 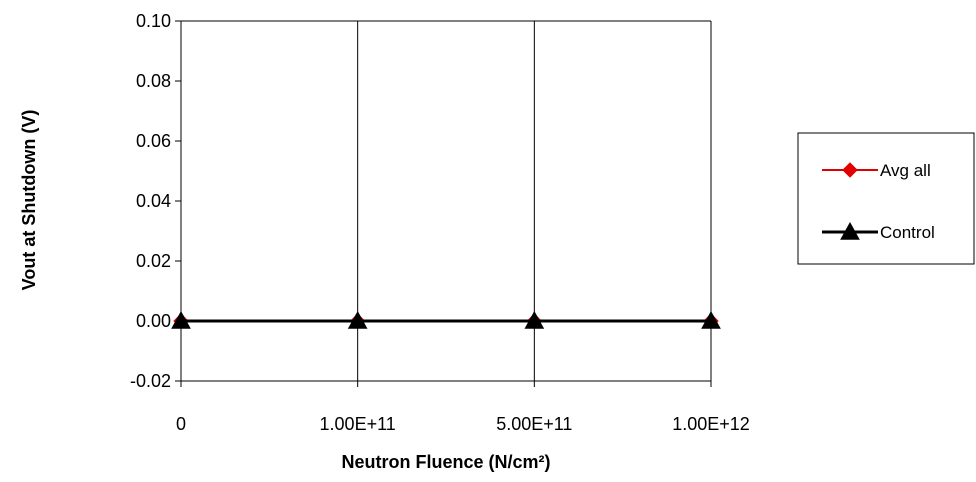 I want to click on legend-marker-avg-all, so click(x=850, y=170).